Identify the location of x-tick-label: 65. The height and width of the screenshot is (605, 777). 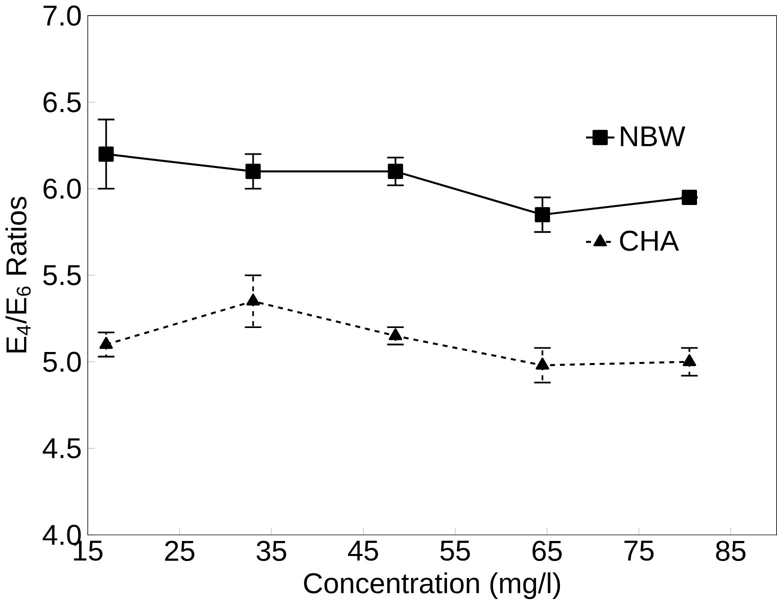
(547, 551).